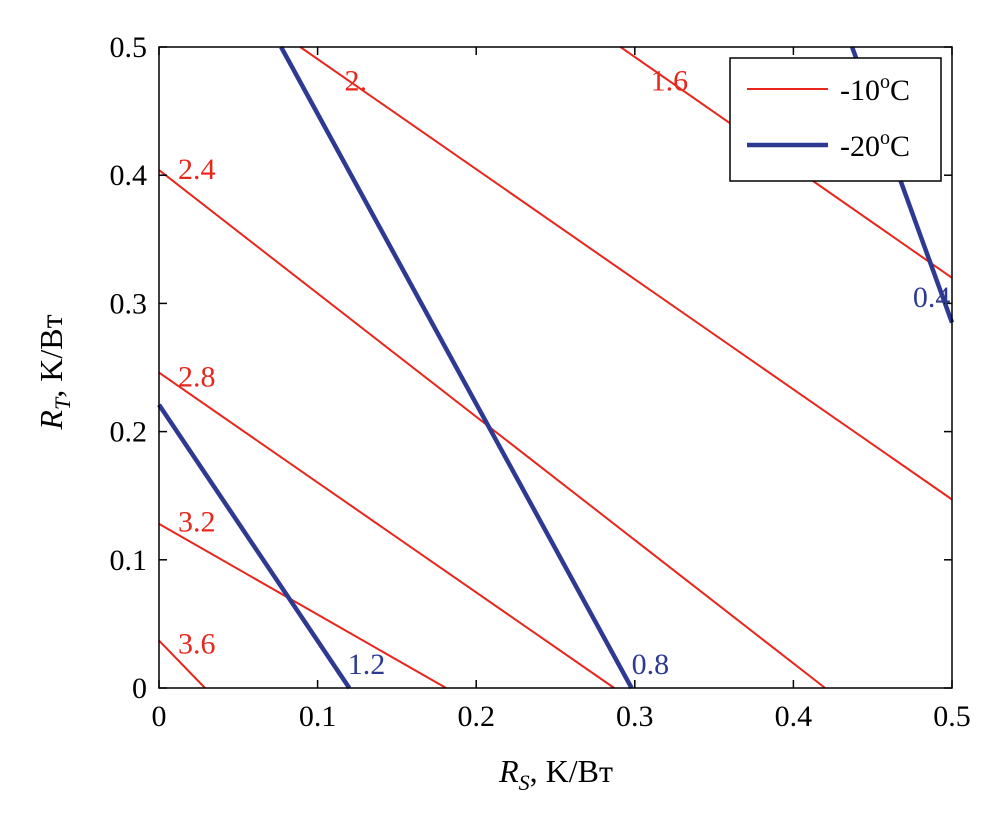  What do you see at coordinates (932, 297) in the screenshot?
I see `contour-label-8: 0.4` at bounding box center [932, 297].